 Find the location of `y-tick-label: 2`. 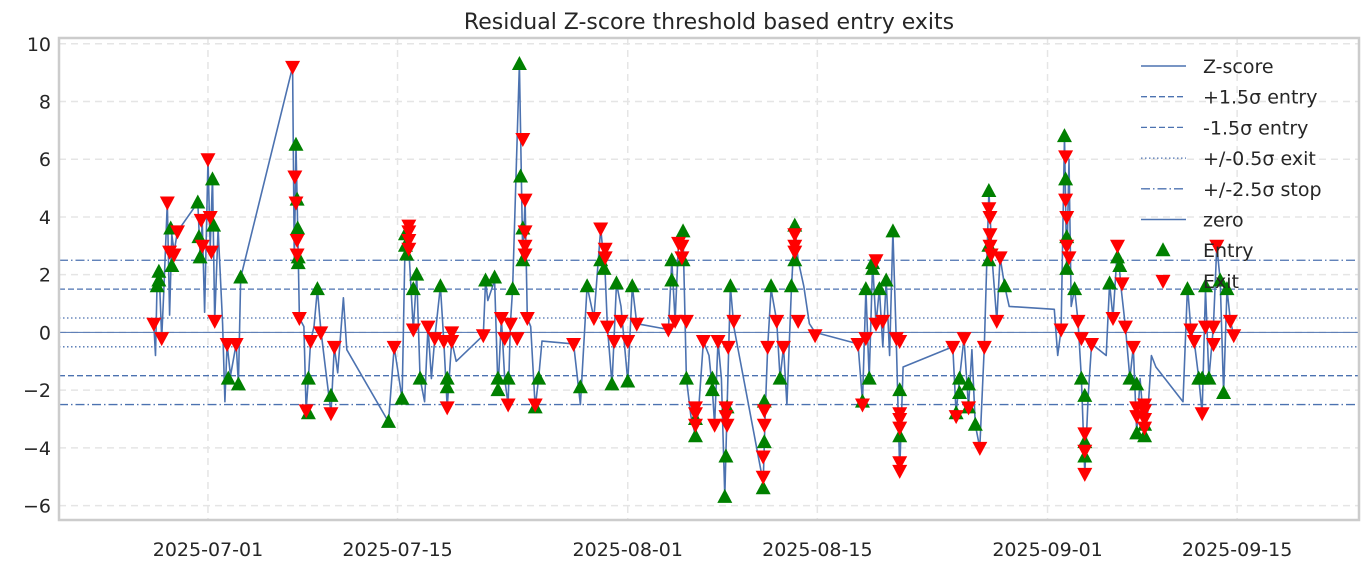

y-tick-label: 2 is located at coordinates (45, 276).